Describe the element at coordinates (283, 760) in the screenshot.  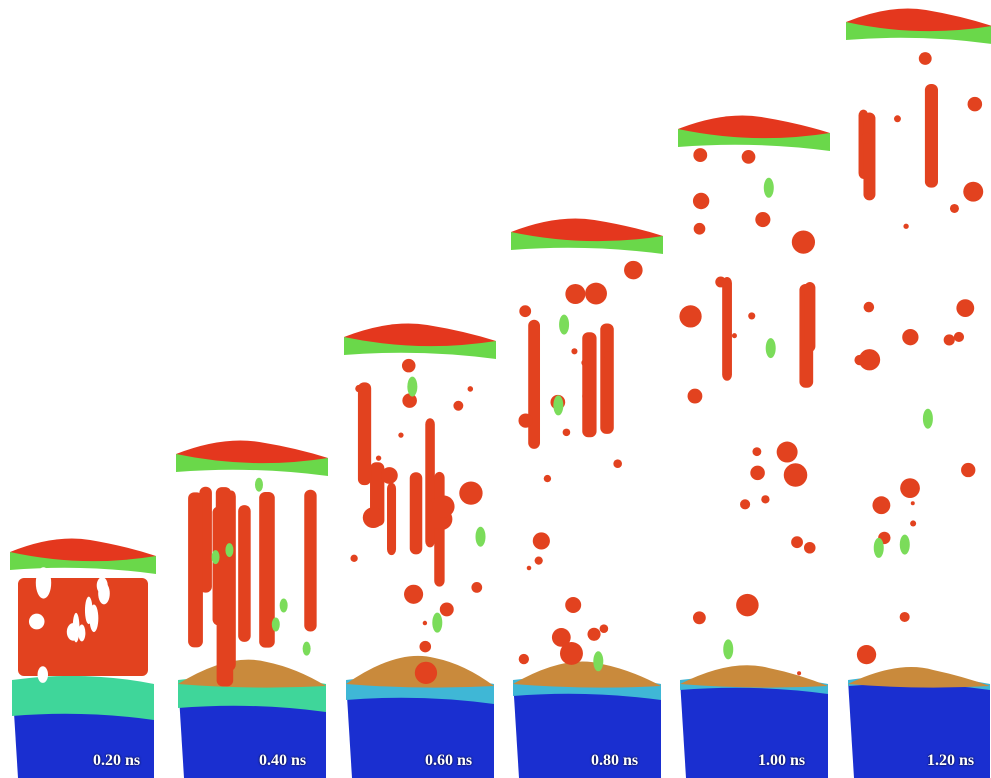
I see `time-label-1: 0.40 ns` at that location.